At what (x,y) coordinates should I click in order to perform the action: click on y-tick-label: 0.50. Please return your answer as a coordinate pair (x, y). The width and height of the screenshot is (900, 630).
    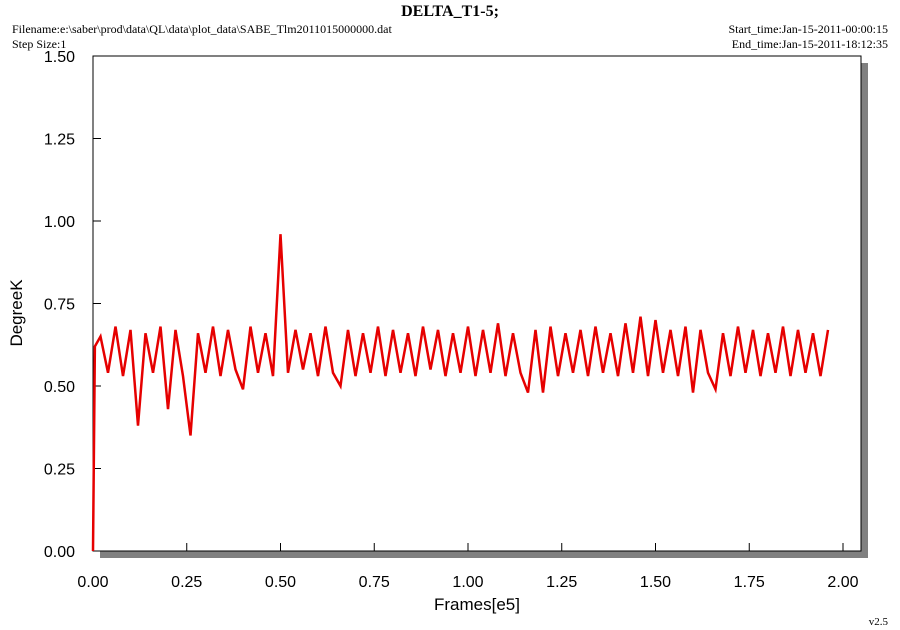
    Looking at the image, I should click on (59, 387).